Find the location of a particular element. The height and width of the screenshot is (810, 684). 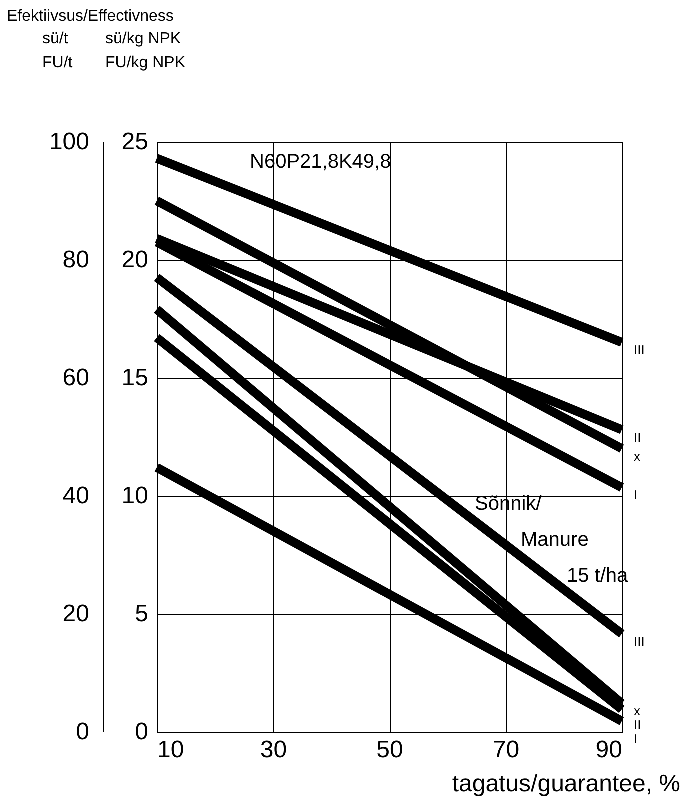

chart-title: Efektiivsus/Effectivness is located at coordinates (90, 16).